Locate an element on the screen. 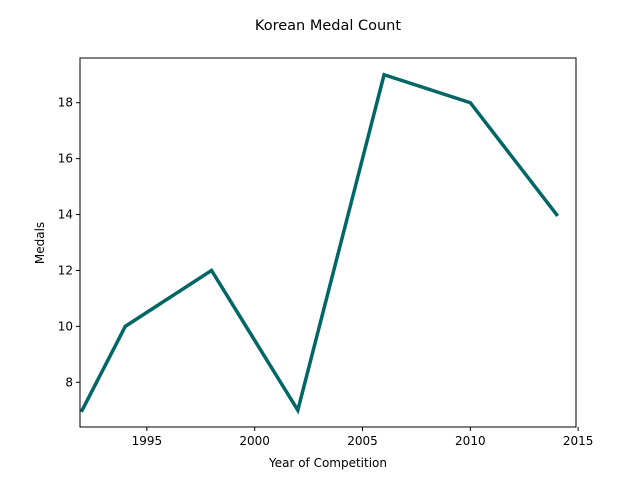 This screenshot has height=480, width=640. x-tick-label: 2000 is located at coordinates (254, 441).